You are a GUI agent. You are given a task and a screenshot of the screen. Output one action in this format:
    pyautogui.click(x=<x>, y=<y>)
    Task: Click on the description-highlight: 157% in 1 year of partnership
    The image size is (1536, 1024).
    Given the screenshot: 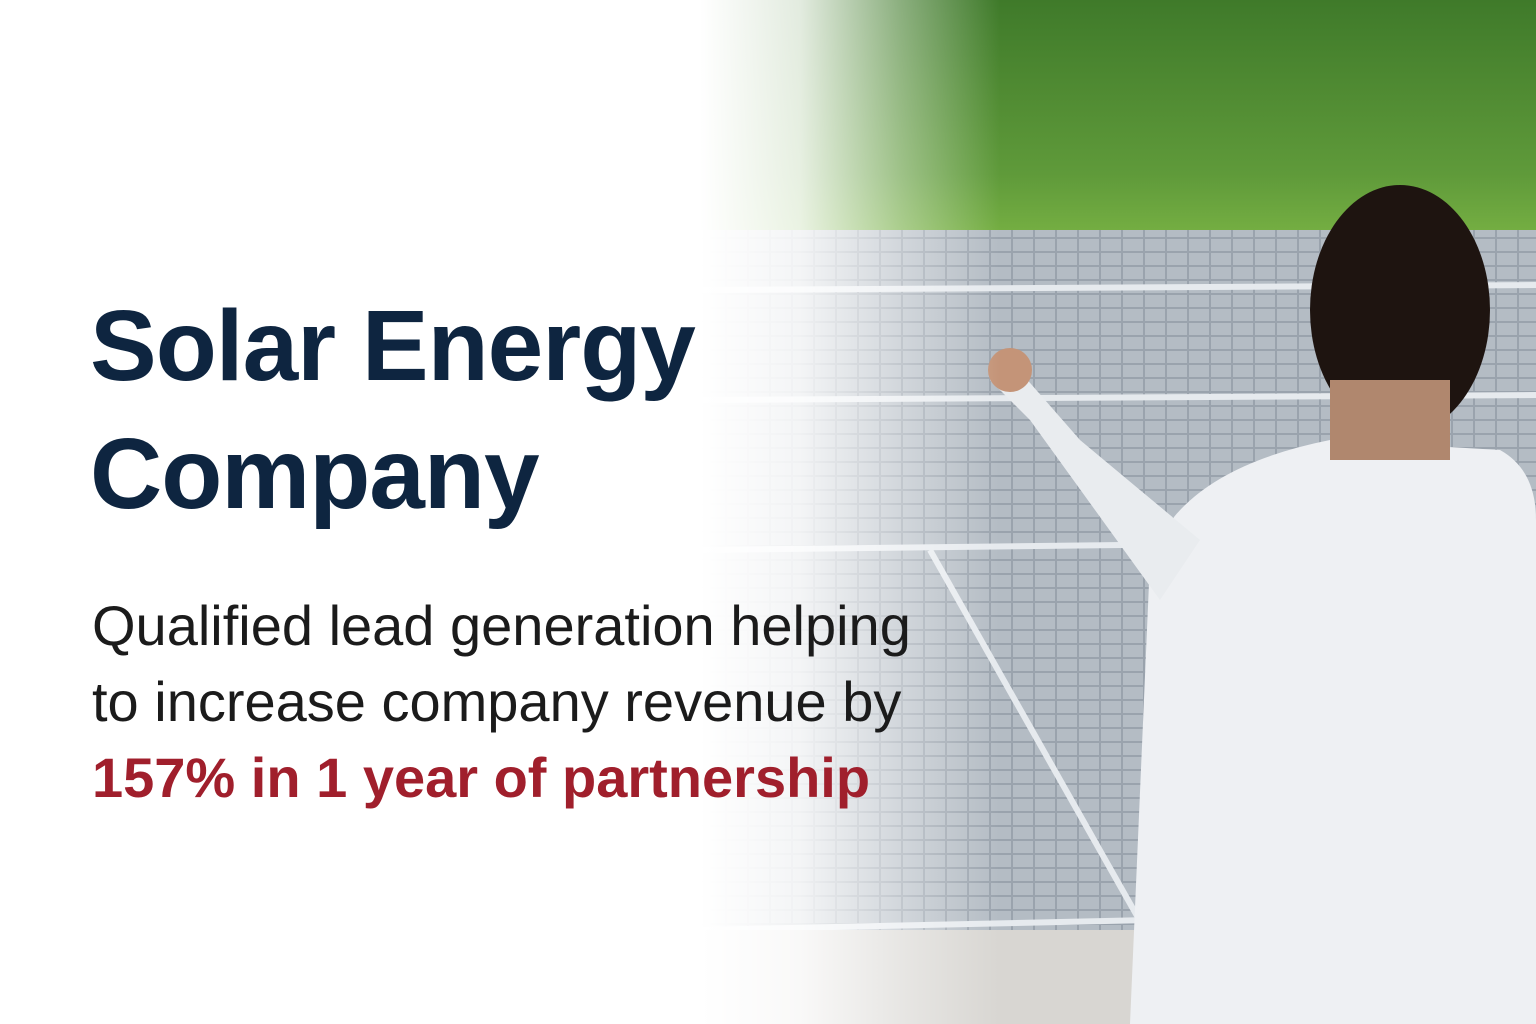 What is the action you would take?
    pyautogui.click(x=481, y=777)
    